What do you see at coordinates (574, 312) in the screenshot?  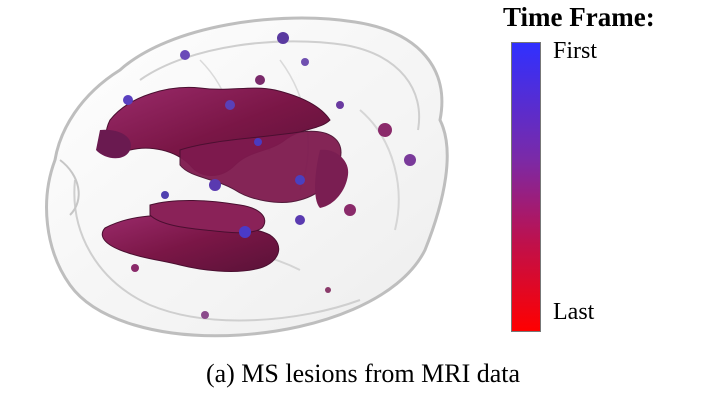 I see `legend-last-label: Last` at bounding box center [574, 312].